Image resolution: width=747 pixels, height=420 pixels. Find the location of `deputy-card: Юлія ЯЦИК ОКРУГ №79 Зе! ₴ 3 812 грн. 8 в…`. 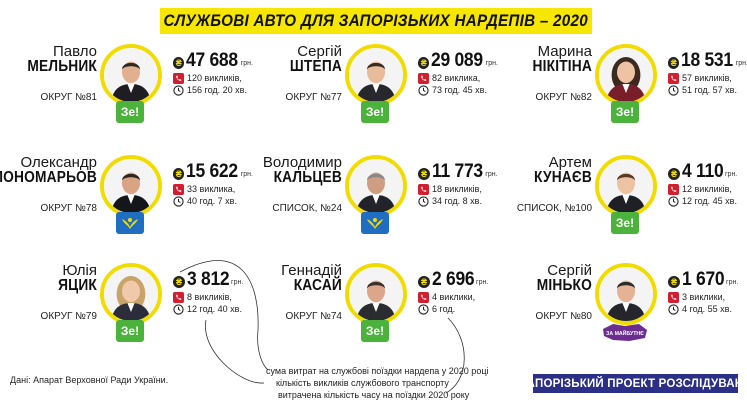

deputy-card: Юлія ЯЦИК ОКРУГ №79 Зе! ₴ 3 812 грн. 8 в… is located at coordinates (124, 319).